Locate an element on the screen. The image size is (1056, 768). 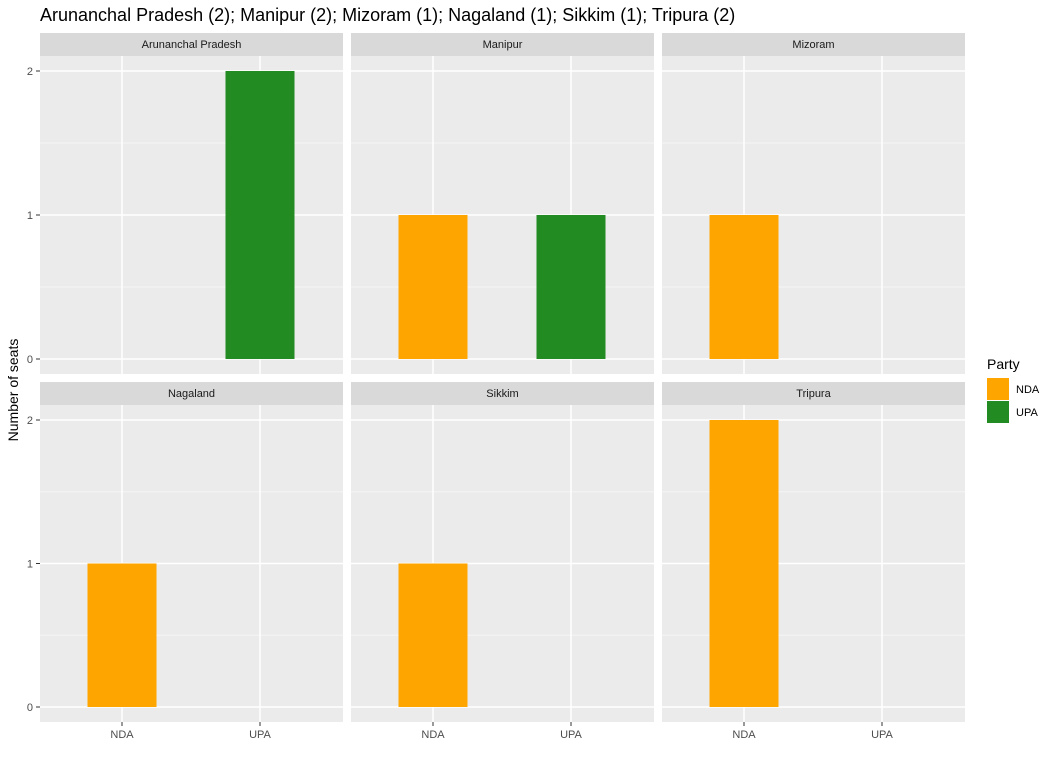
legend-title: Party is located at coordinates (1003, 364).